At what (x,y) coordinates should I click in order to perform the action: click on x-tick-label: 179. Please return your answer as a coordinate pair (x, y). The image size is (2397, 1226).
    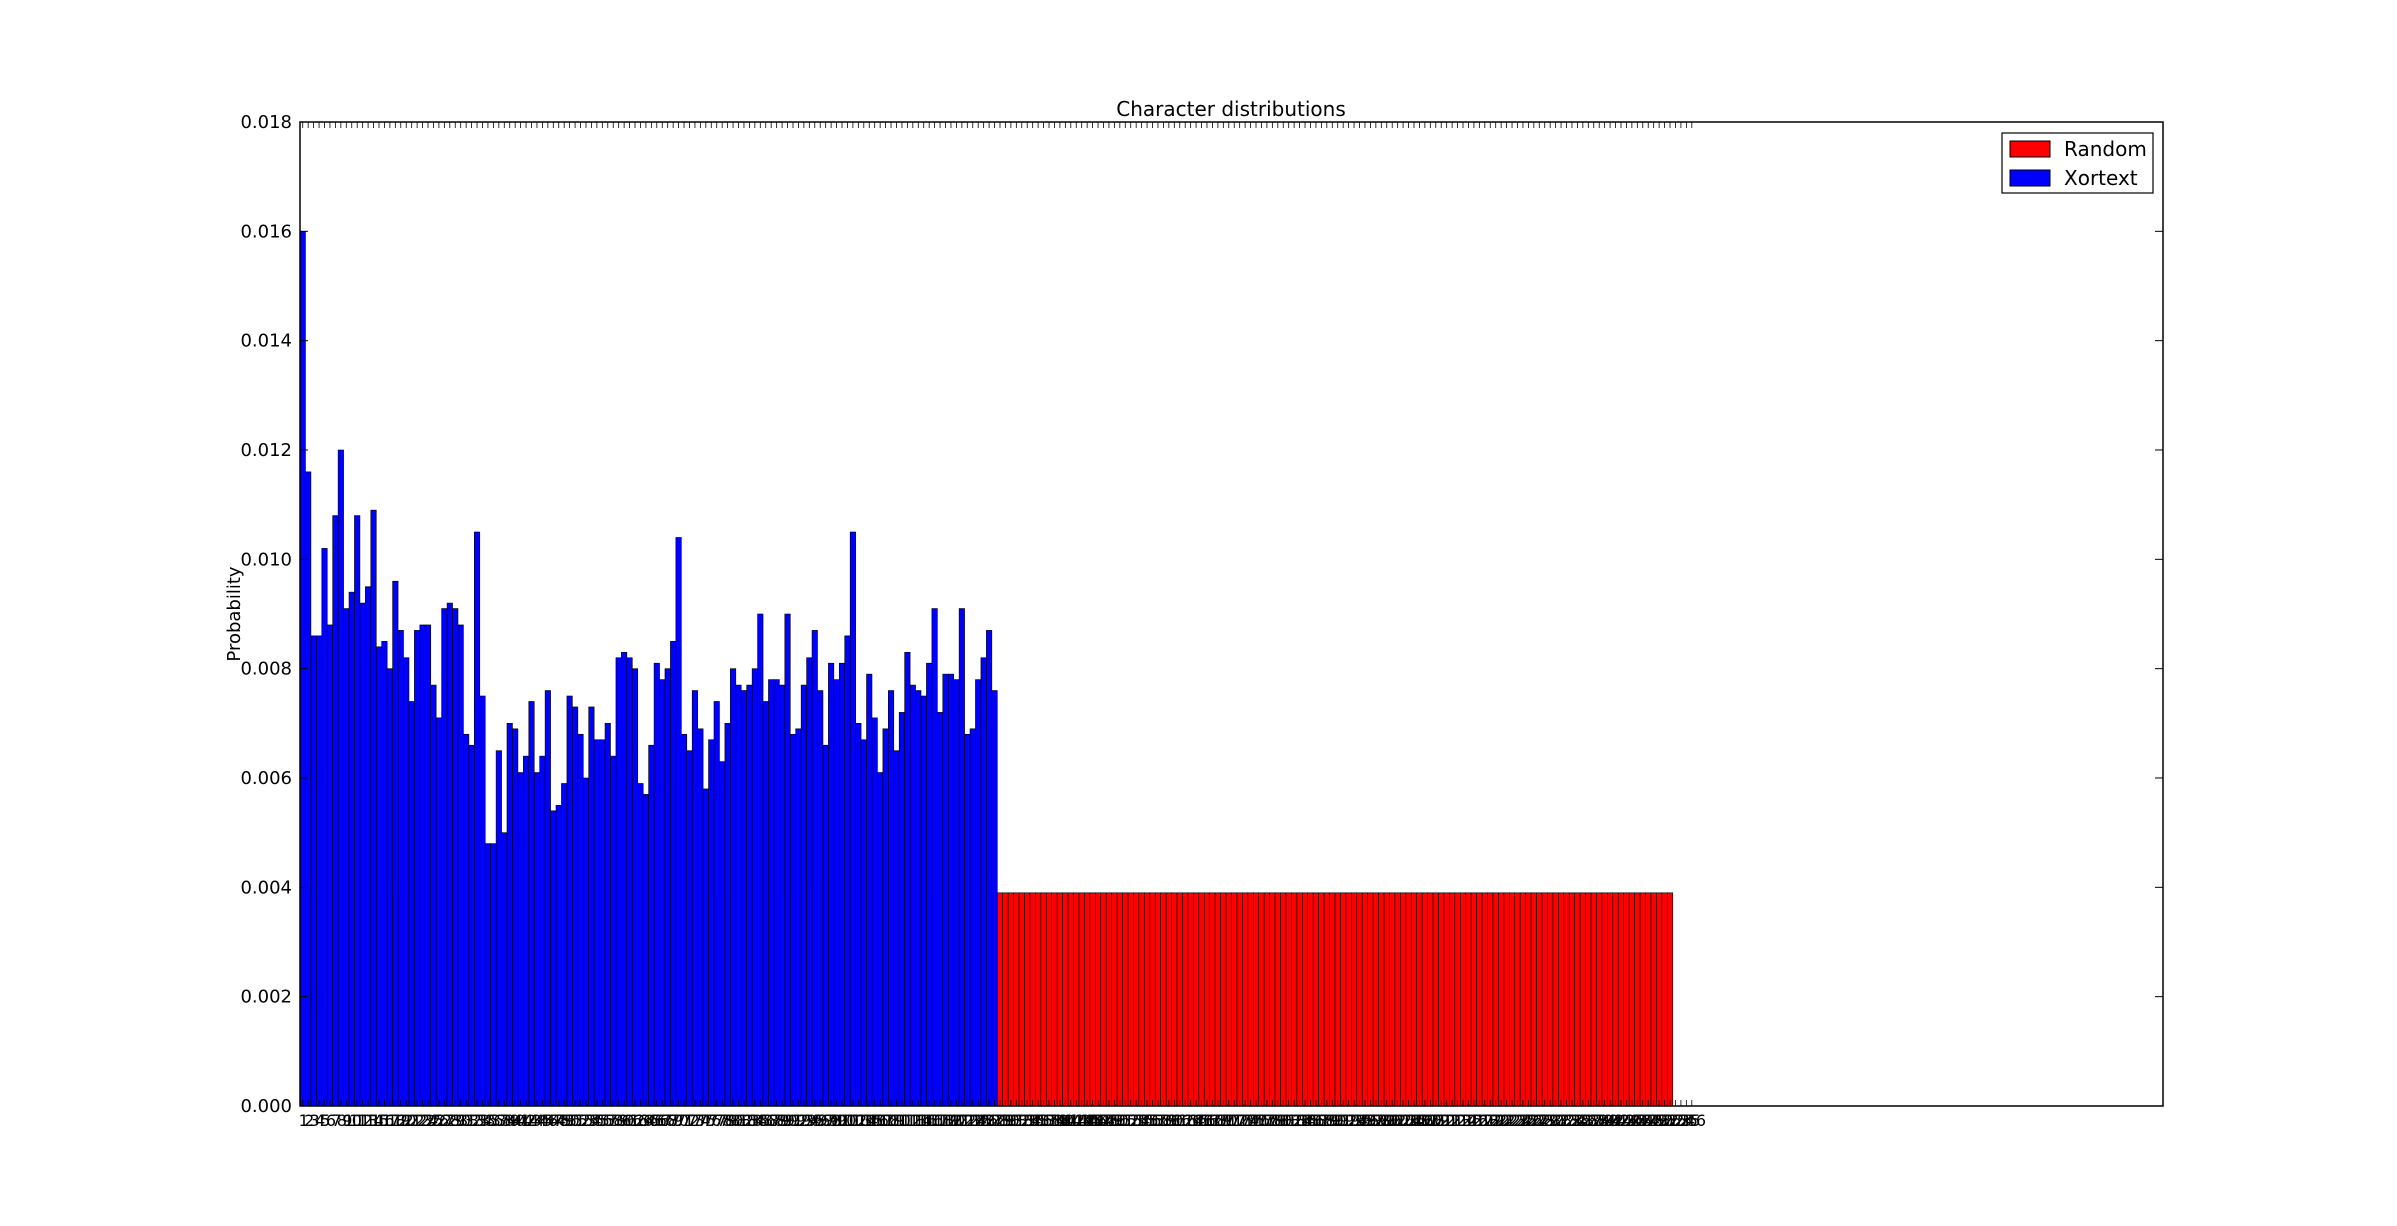
    Looking at the image, I should click on (1273, 1120).